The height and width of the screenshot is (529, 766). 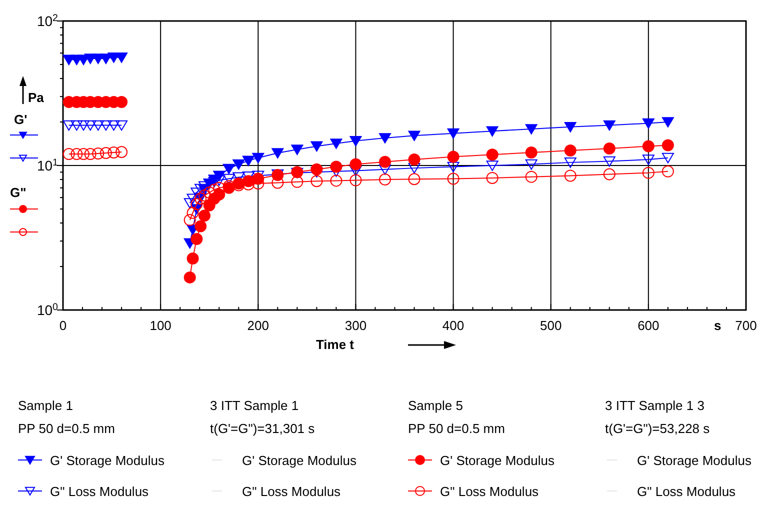 I want to click on text: Sample 1, so click(x=45, y=405).